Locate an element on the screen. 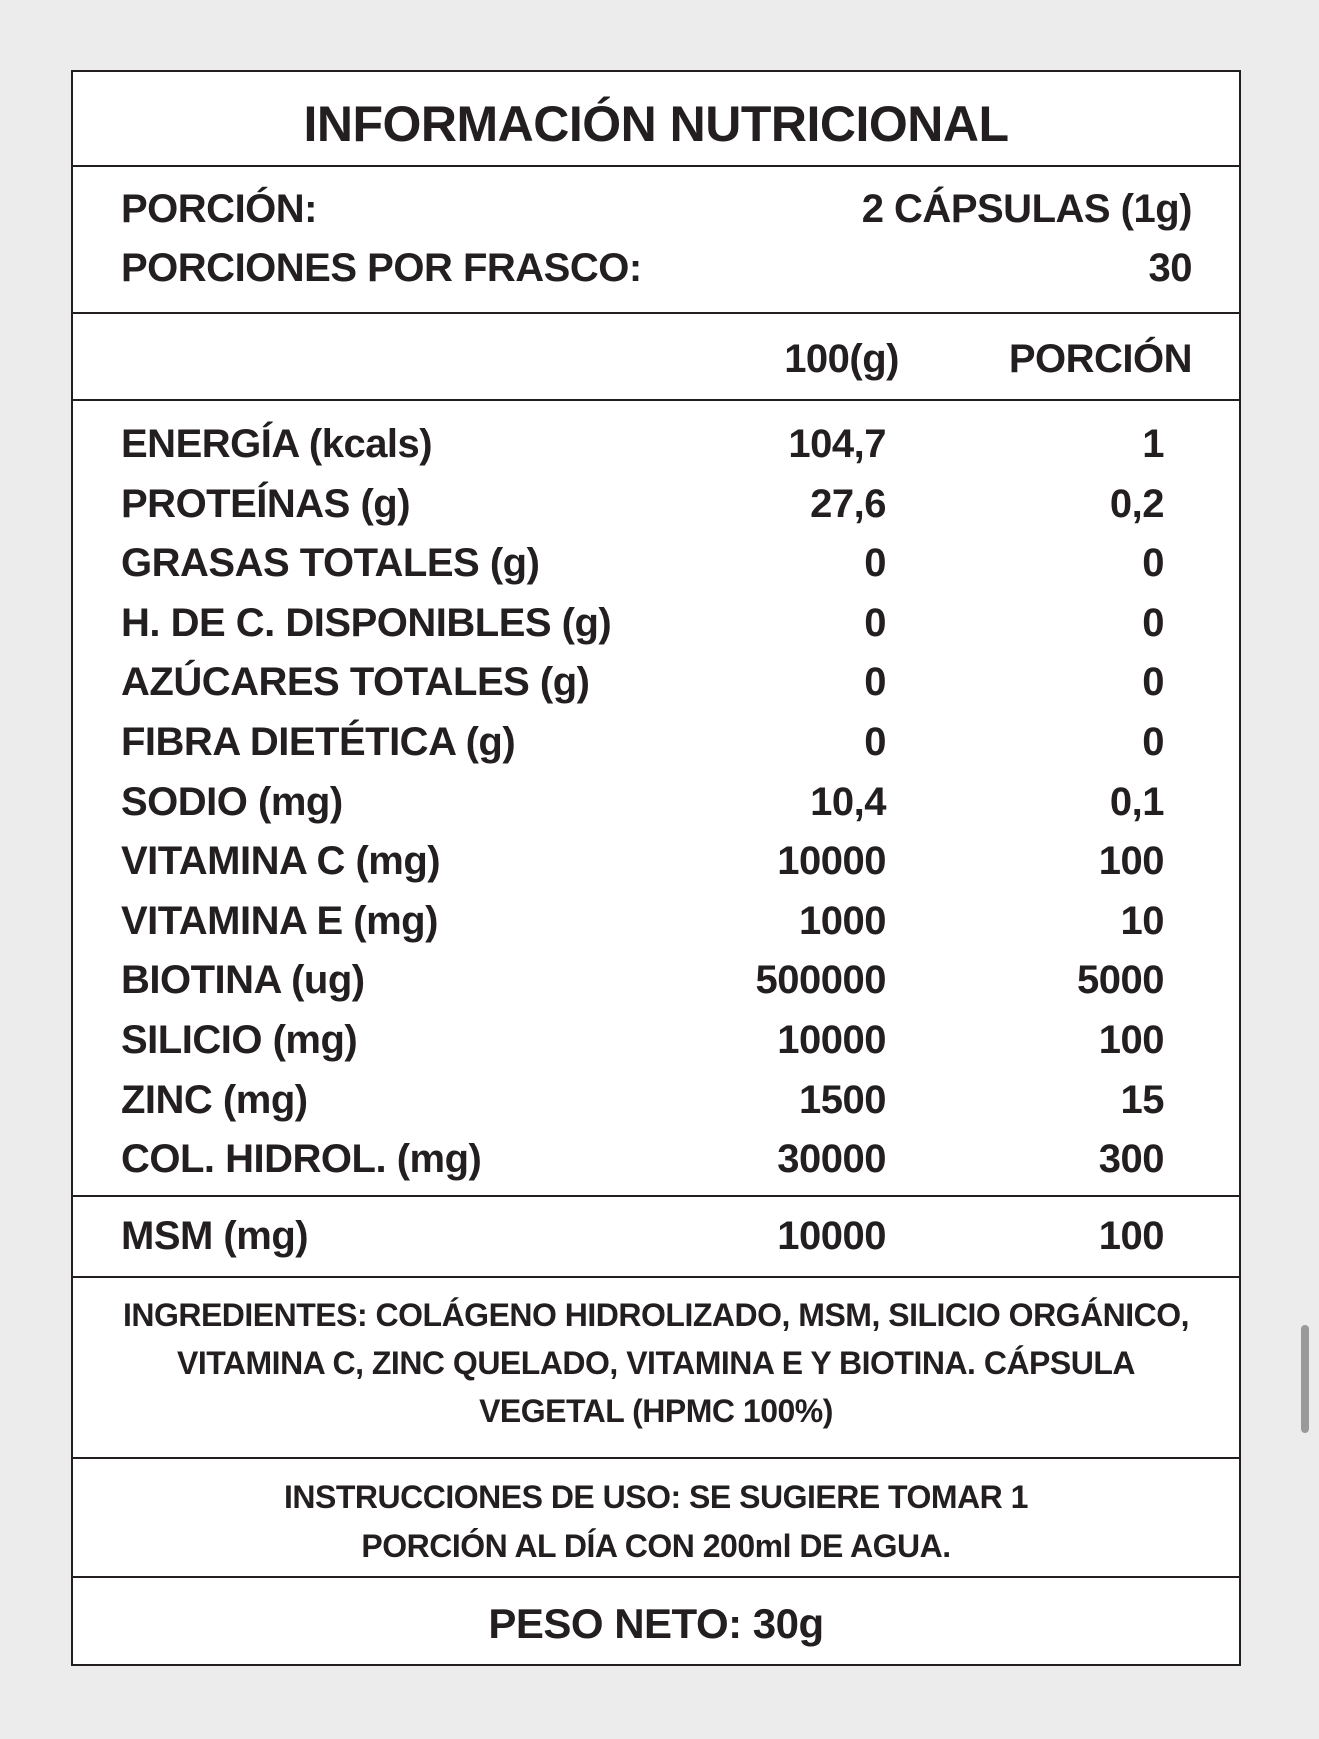  instructions-line: PORCIÓN AL DÍA CON 200ml DE AGUA. is located at coordinates (656, 1546).